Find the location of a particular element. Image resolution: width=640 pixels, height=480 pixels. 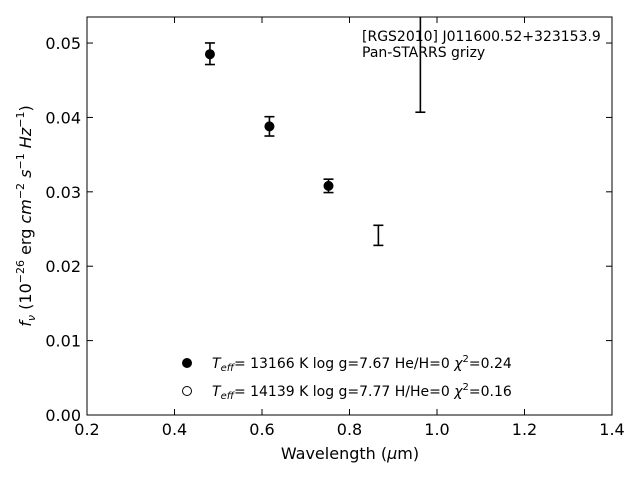

x-tick-label: 0.2 is located at coordinates (86, 429).